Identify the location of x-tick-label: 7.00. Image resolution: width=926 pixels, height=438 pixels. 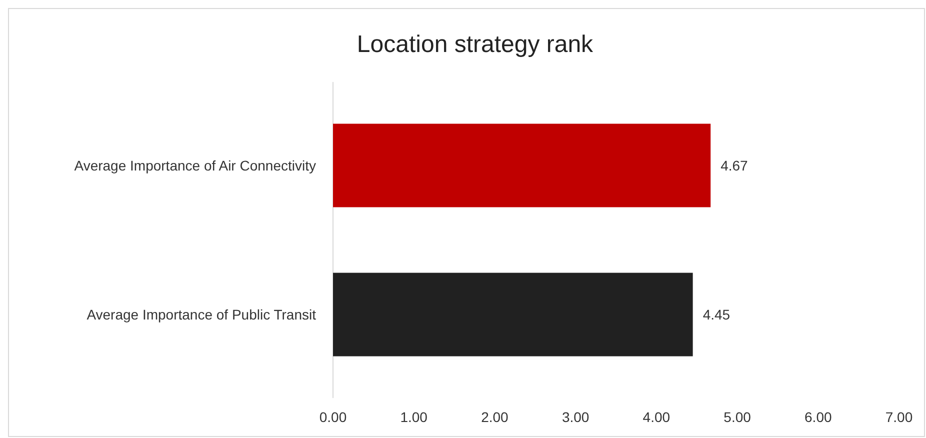
(899, 417).